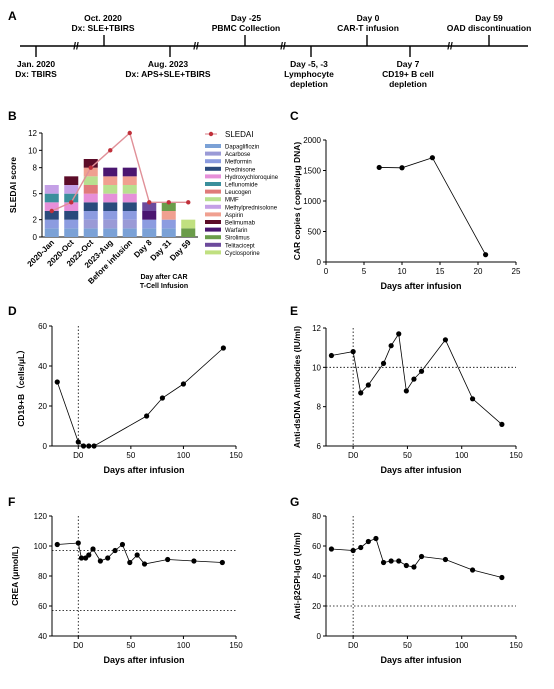  Describe the element at coordinates (489, 18) in the screenshot. I see `timeline-event-label: Day 59` at that location.